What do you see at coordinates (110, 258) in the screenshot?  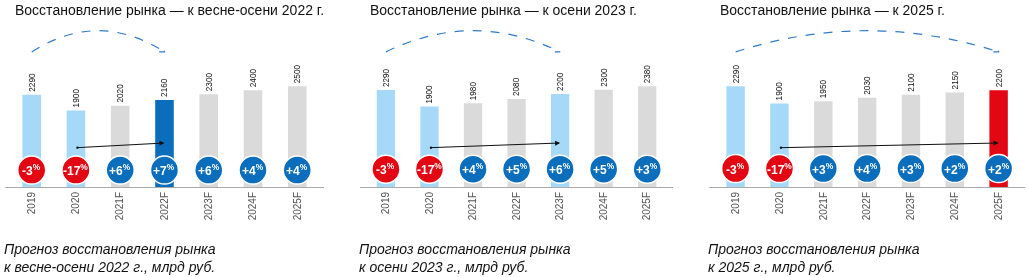 I see `text: Прогноз восстановления рынка к весне-осени 2022 г., млрд руб.` at bounding box center [110, 258].